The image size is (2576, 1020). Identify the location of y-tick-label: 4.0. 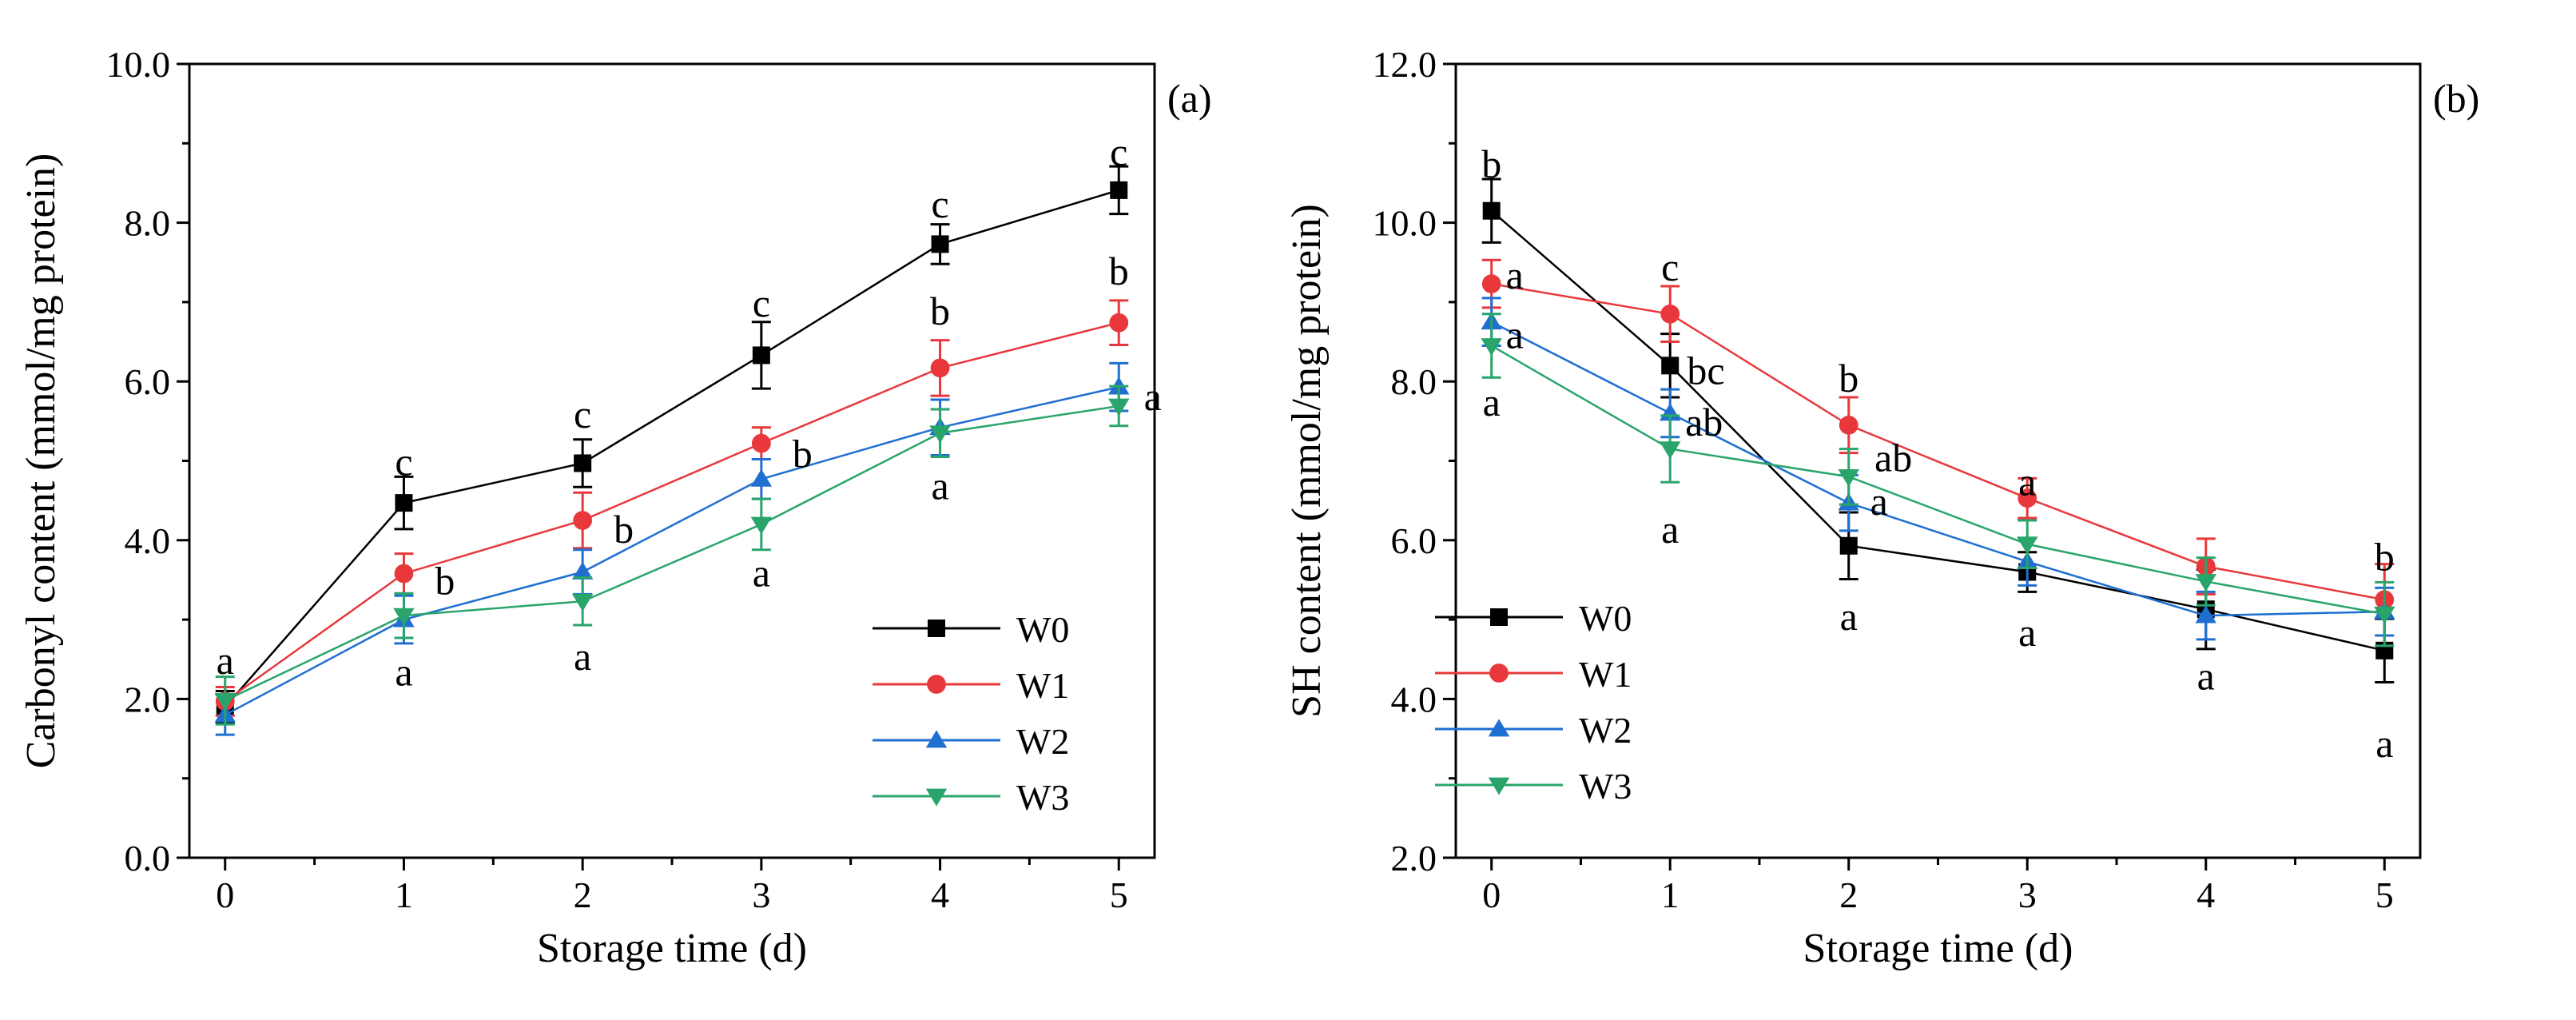
(148, 540).